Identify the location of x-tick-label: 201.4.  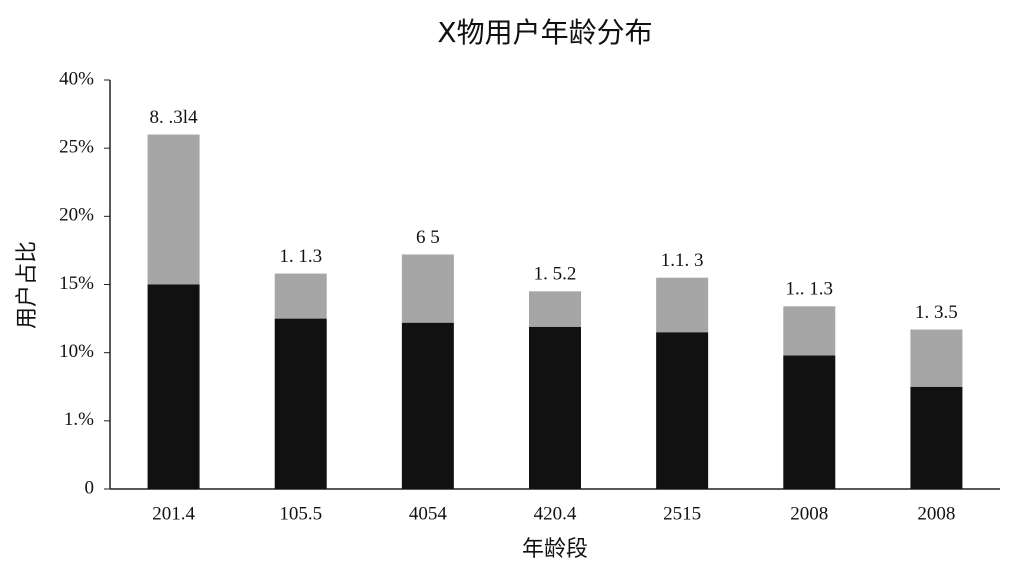
(173, 513).